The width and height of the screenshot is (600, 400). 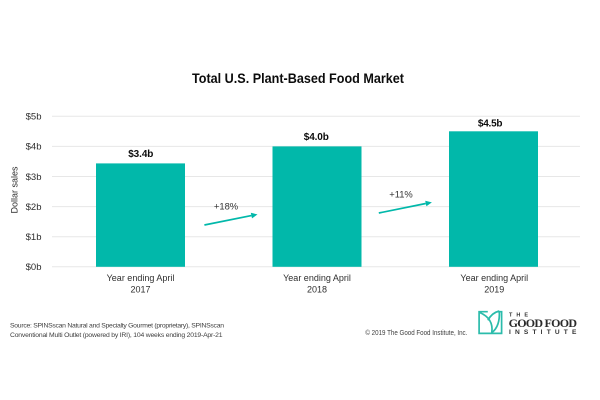 I want to click on svg-text: $1b, so click(x=34, y=237).